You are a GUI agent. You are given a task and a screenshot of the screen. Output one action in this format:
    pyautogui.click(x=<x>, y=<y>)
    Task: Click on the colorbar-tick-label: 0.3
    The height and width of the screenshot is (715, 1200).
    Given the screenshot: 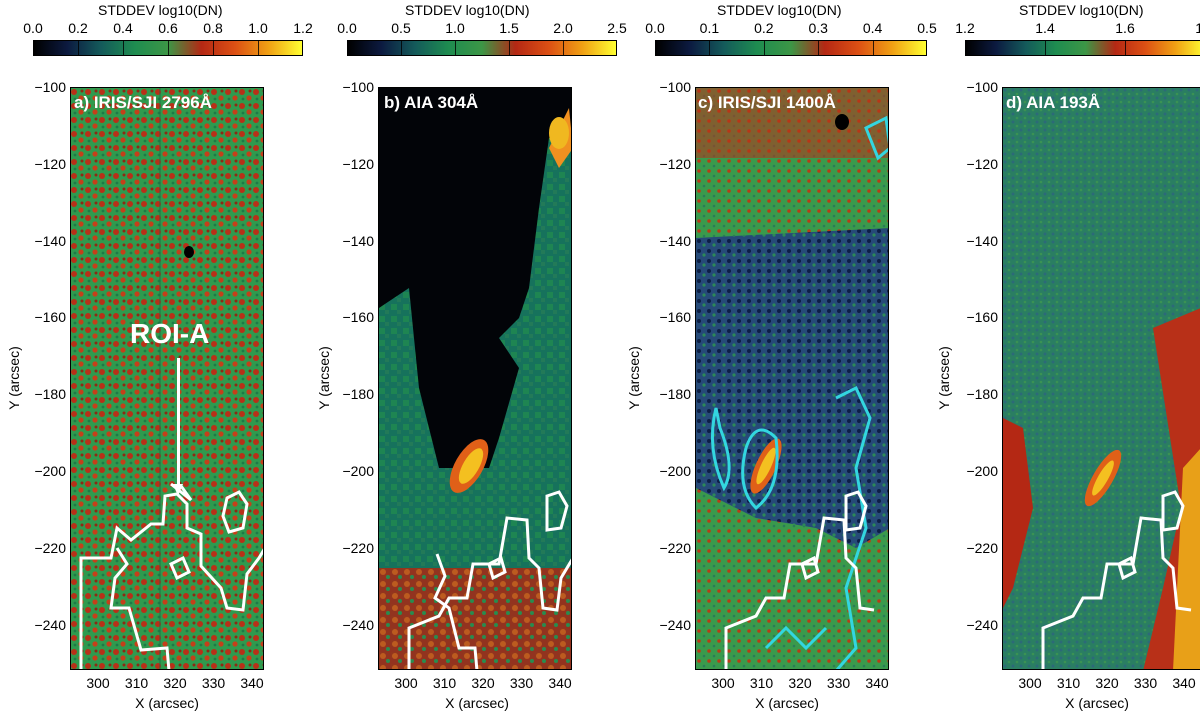 What is the action you would take?
    pyautogui.click(x=818, y=28)
    